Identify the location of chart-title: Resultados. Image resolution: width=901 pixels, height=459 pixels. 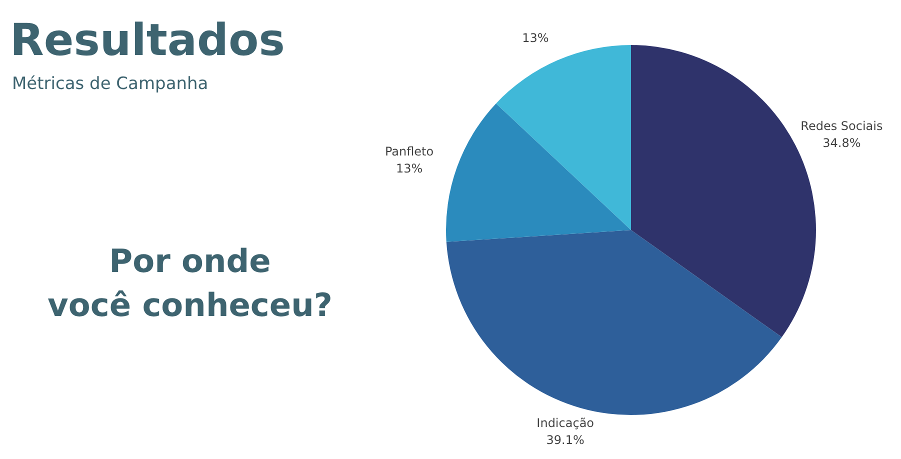
(147, 40).